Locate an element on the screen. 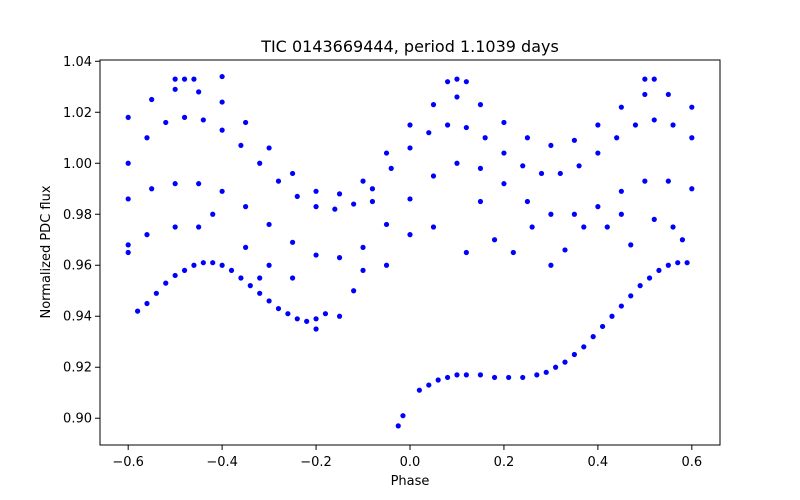 The image size is (800, 500). y-tick-label: 0.92 is located at coordinates (77, 368).